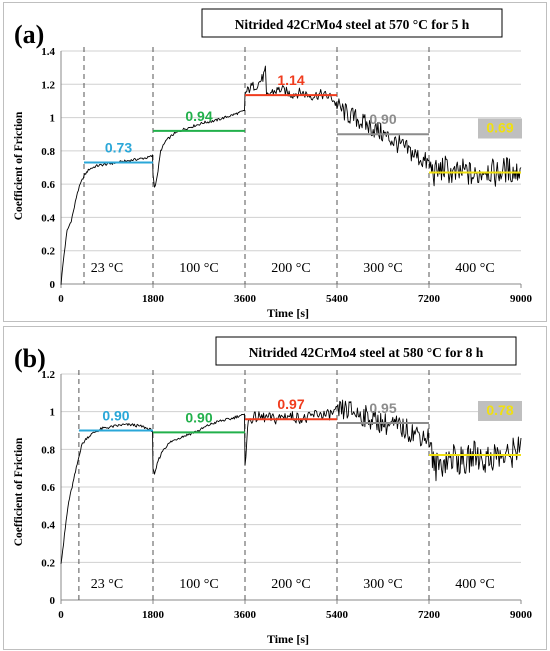 The image size is (550, 651). What do you see at coordinates (198, 116) in the screenshot?
I see `average-value-label: 0.94` at bounding box center [198, 116].